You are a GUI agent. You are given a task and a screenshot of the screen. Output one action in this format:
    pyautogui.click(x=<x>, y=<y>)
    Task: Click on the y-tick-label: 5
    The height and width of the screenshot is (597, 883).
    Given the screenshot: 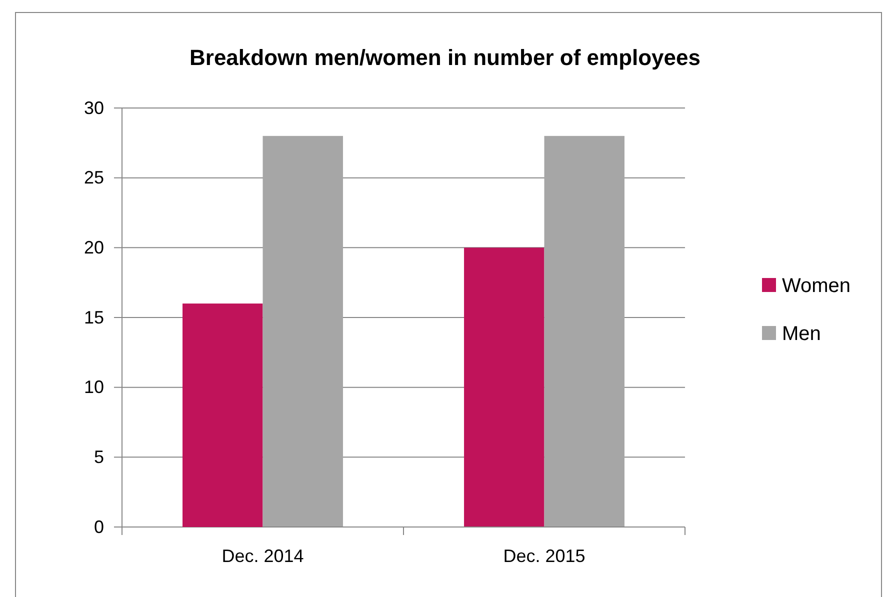 What is the action you would take?
    pyautogui.click(x=99, y=456)
    